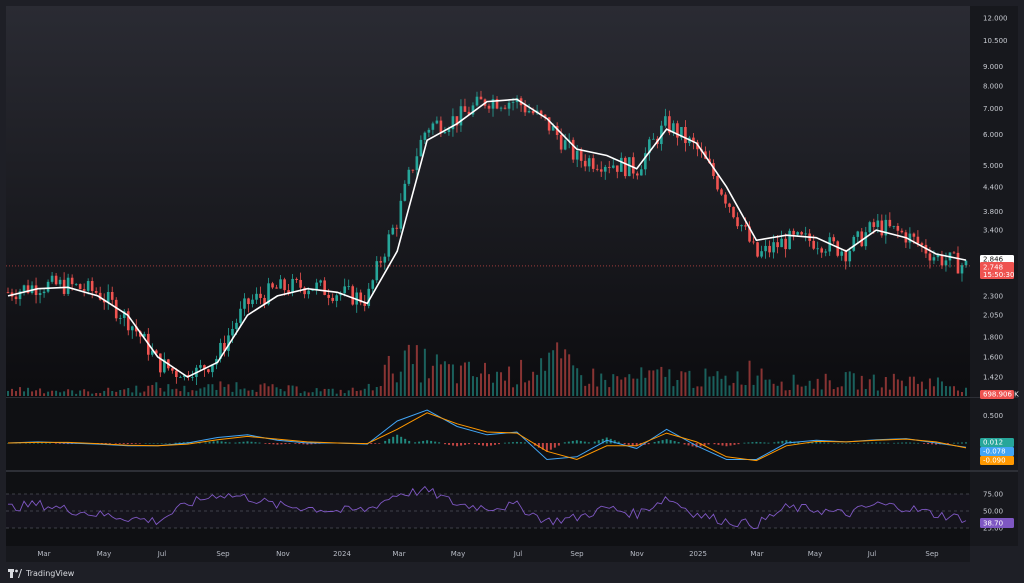 The width and height of the screenshot is (1024, 583). I want to click on ma-value-badge-text: 2.846, so click(993, 260).